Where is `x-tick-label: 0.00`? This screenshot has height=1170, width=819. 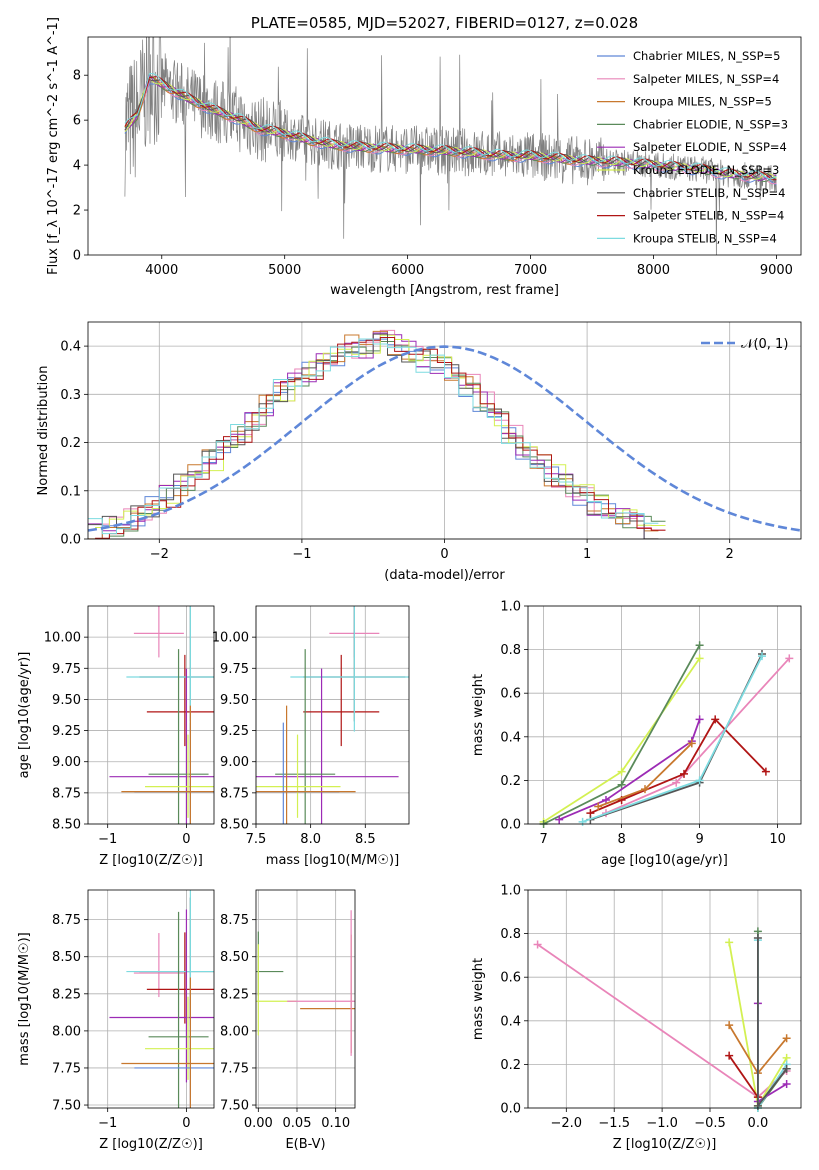 x-tick-label: 0.00 is located at coordinates (258, 1123).